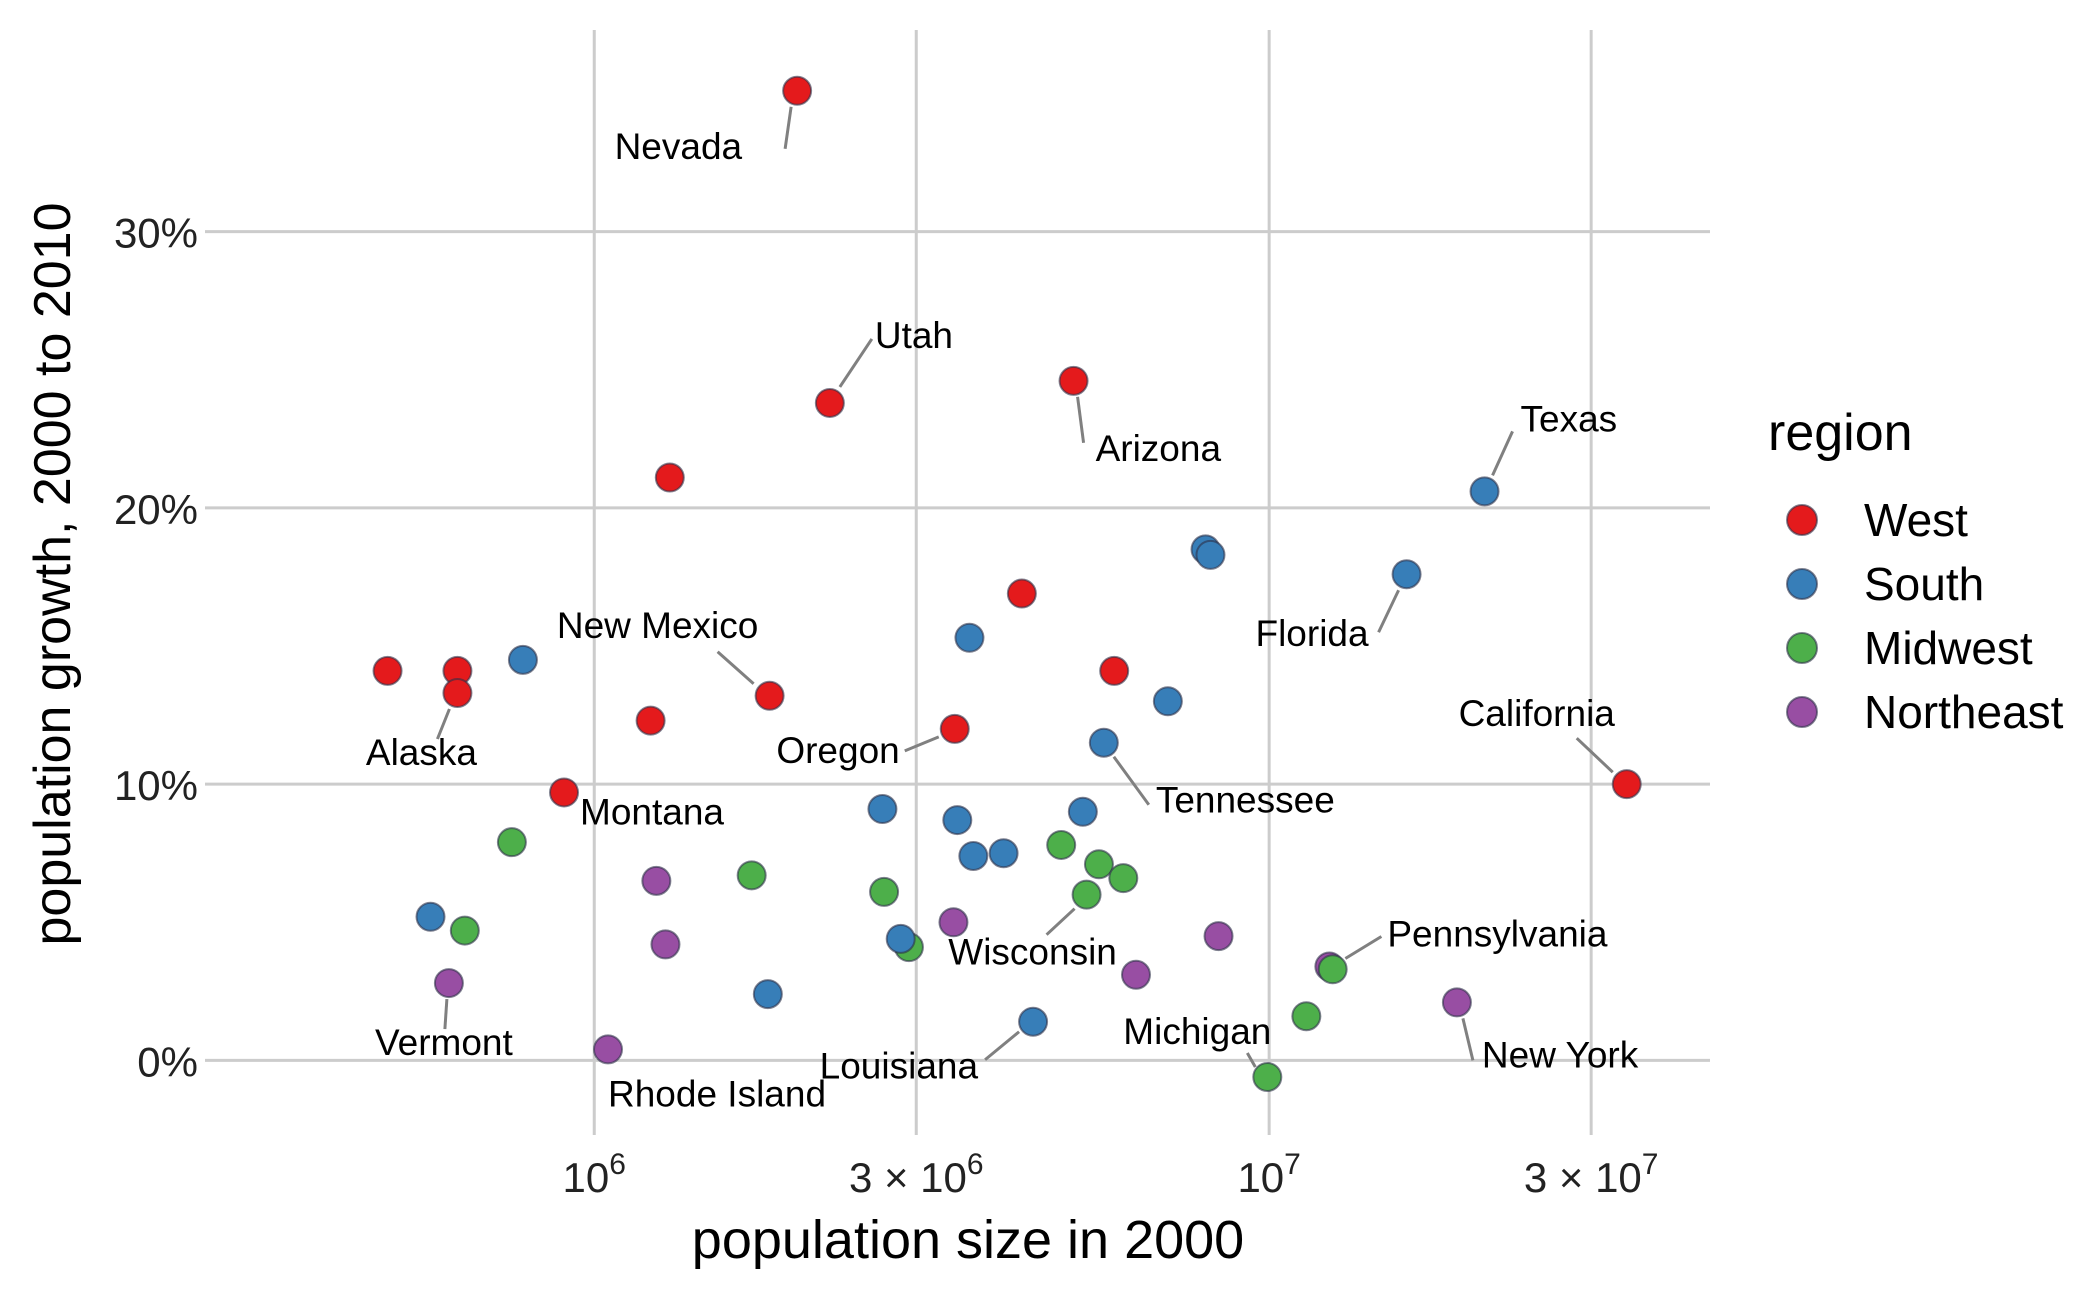 The width and height of the screenshot is (2100, 1297). What do you see at coordinates (1312, 633) in the screenshot?
I see `label-florida: Florida` at bounding box center [1312, 633].